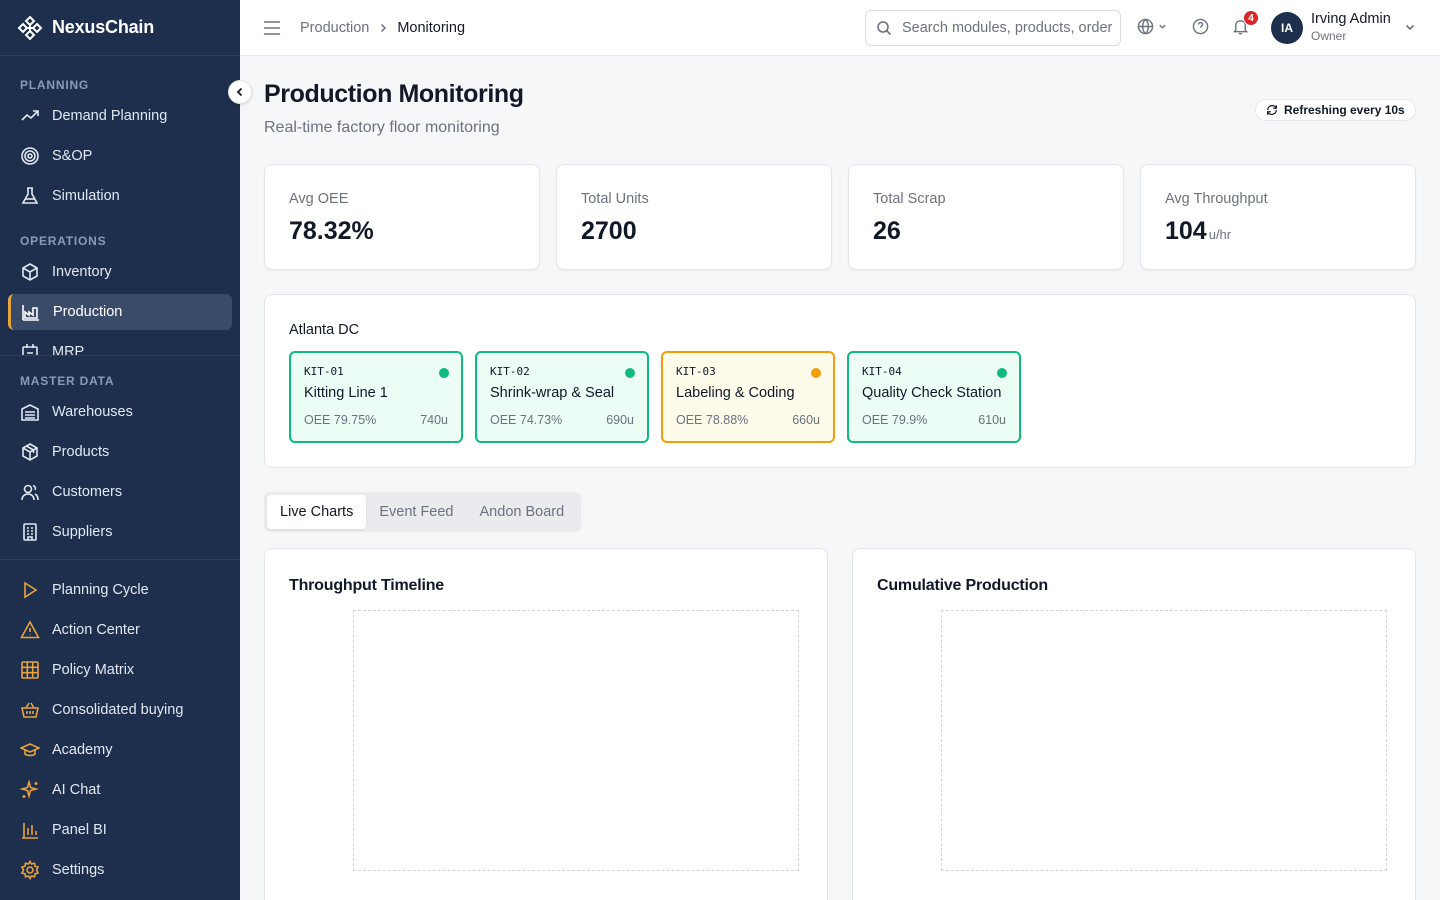 The height and width of the screenshot is (900, 1440). I want to click on line-name: Kitting Line 1, so click(346, 393).